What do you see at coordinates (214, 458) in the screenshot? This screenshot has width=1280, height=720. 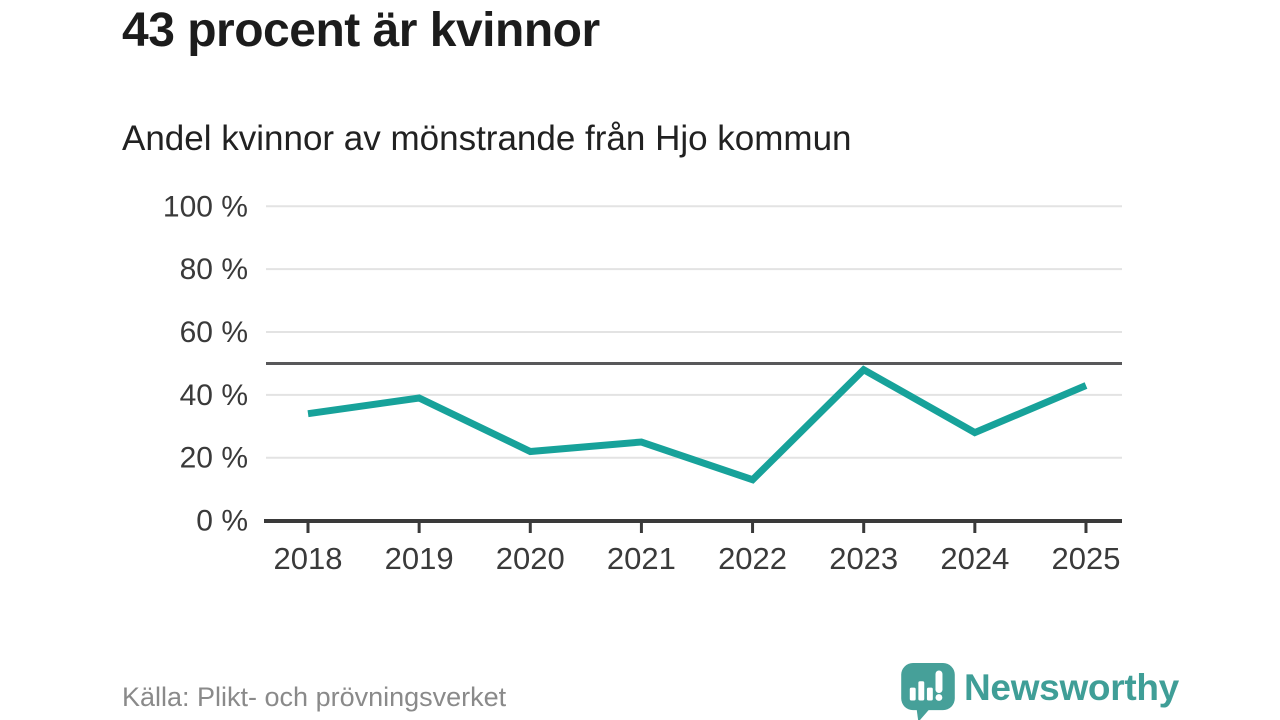 I see `y-axis-label-20: 20 %` at bounding box center [214, 458].